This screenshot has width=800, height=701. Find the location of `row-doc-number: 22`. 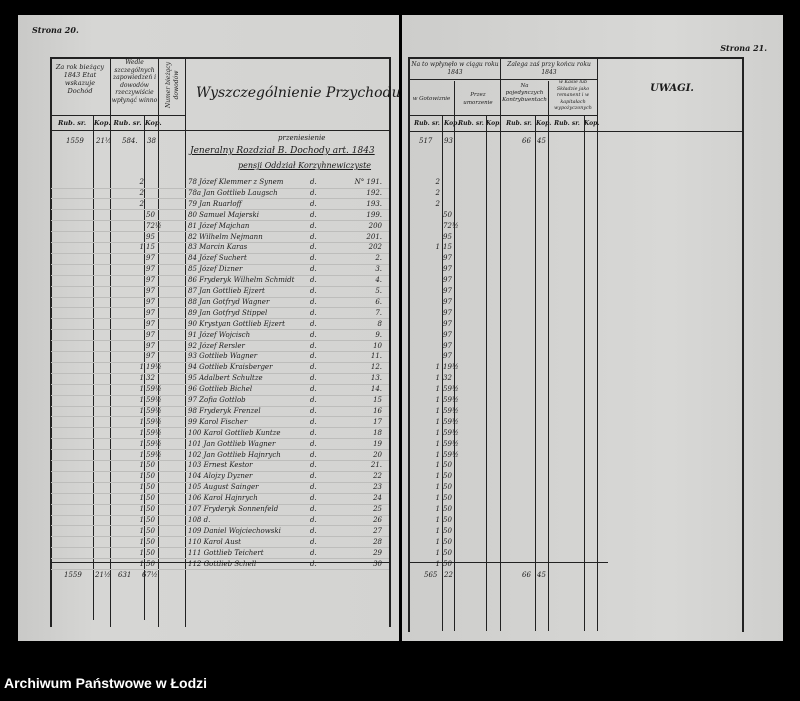

row-doc-number: 22 is located at coordinates (377, 476).